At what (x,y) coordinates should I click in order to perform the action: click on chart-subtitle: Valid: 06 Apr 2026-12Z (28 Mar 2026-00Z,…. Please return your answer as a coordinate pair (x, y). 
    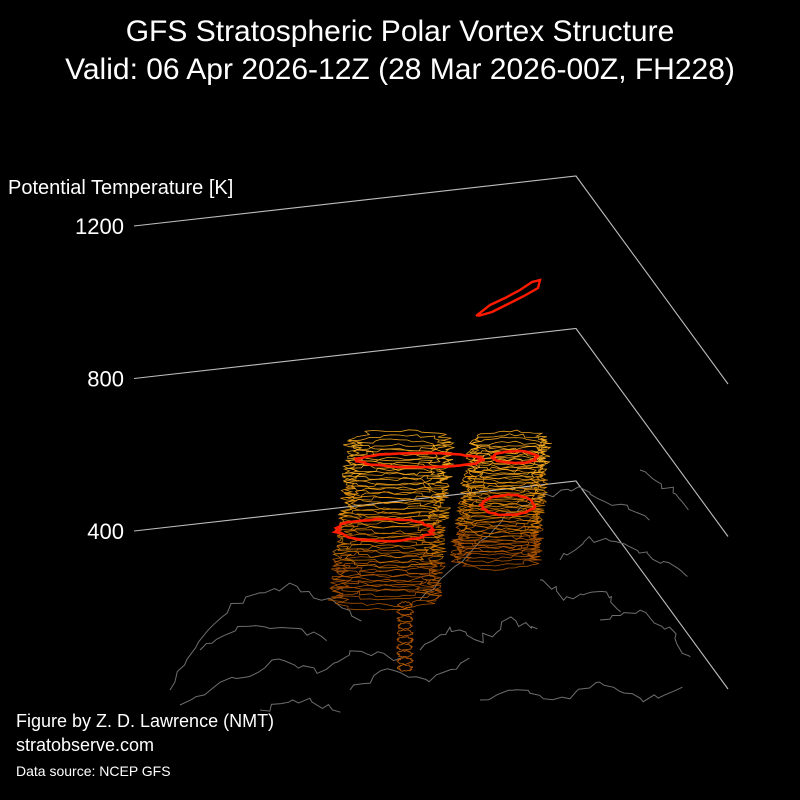
    Looking at the image, I should click on (400, 69).